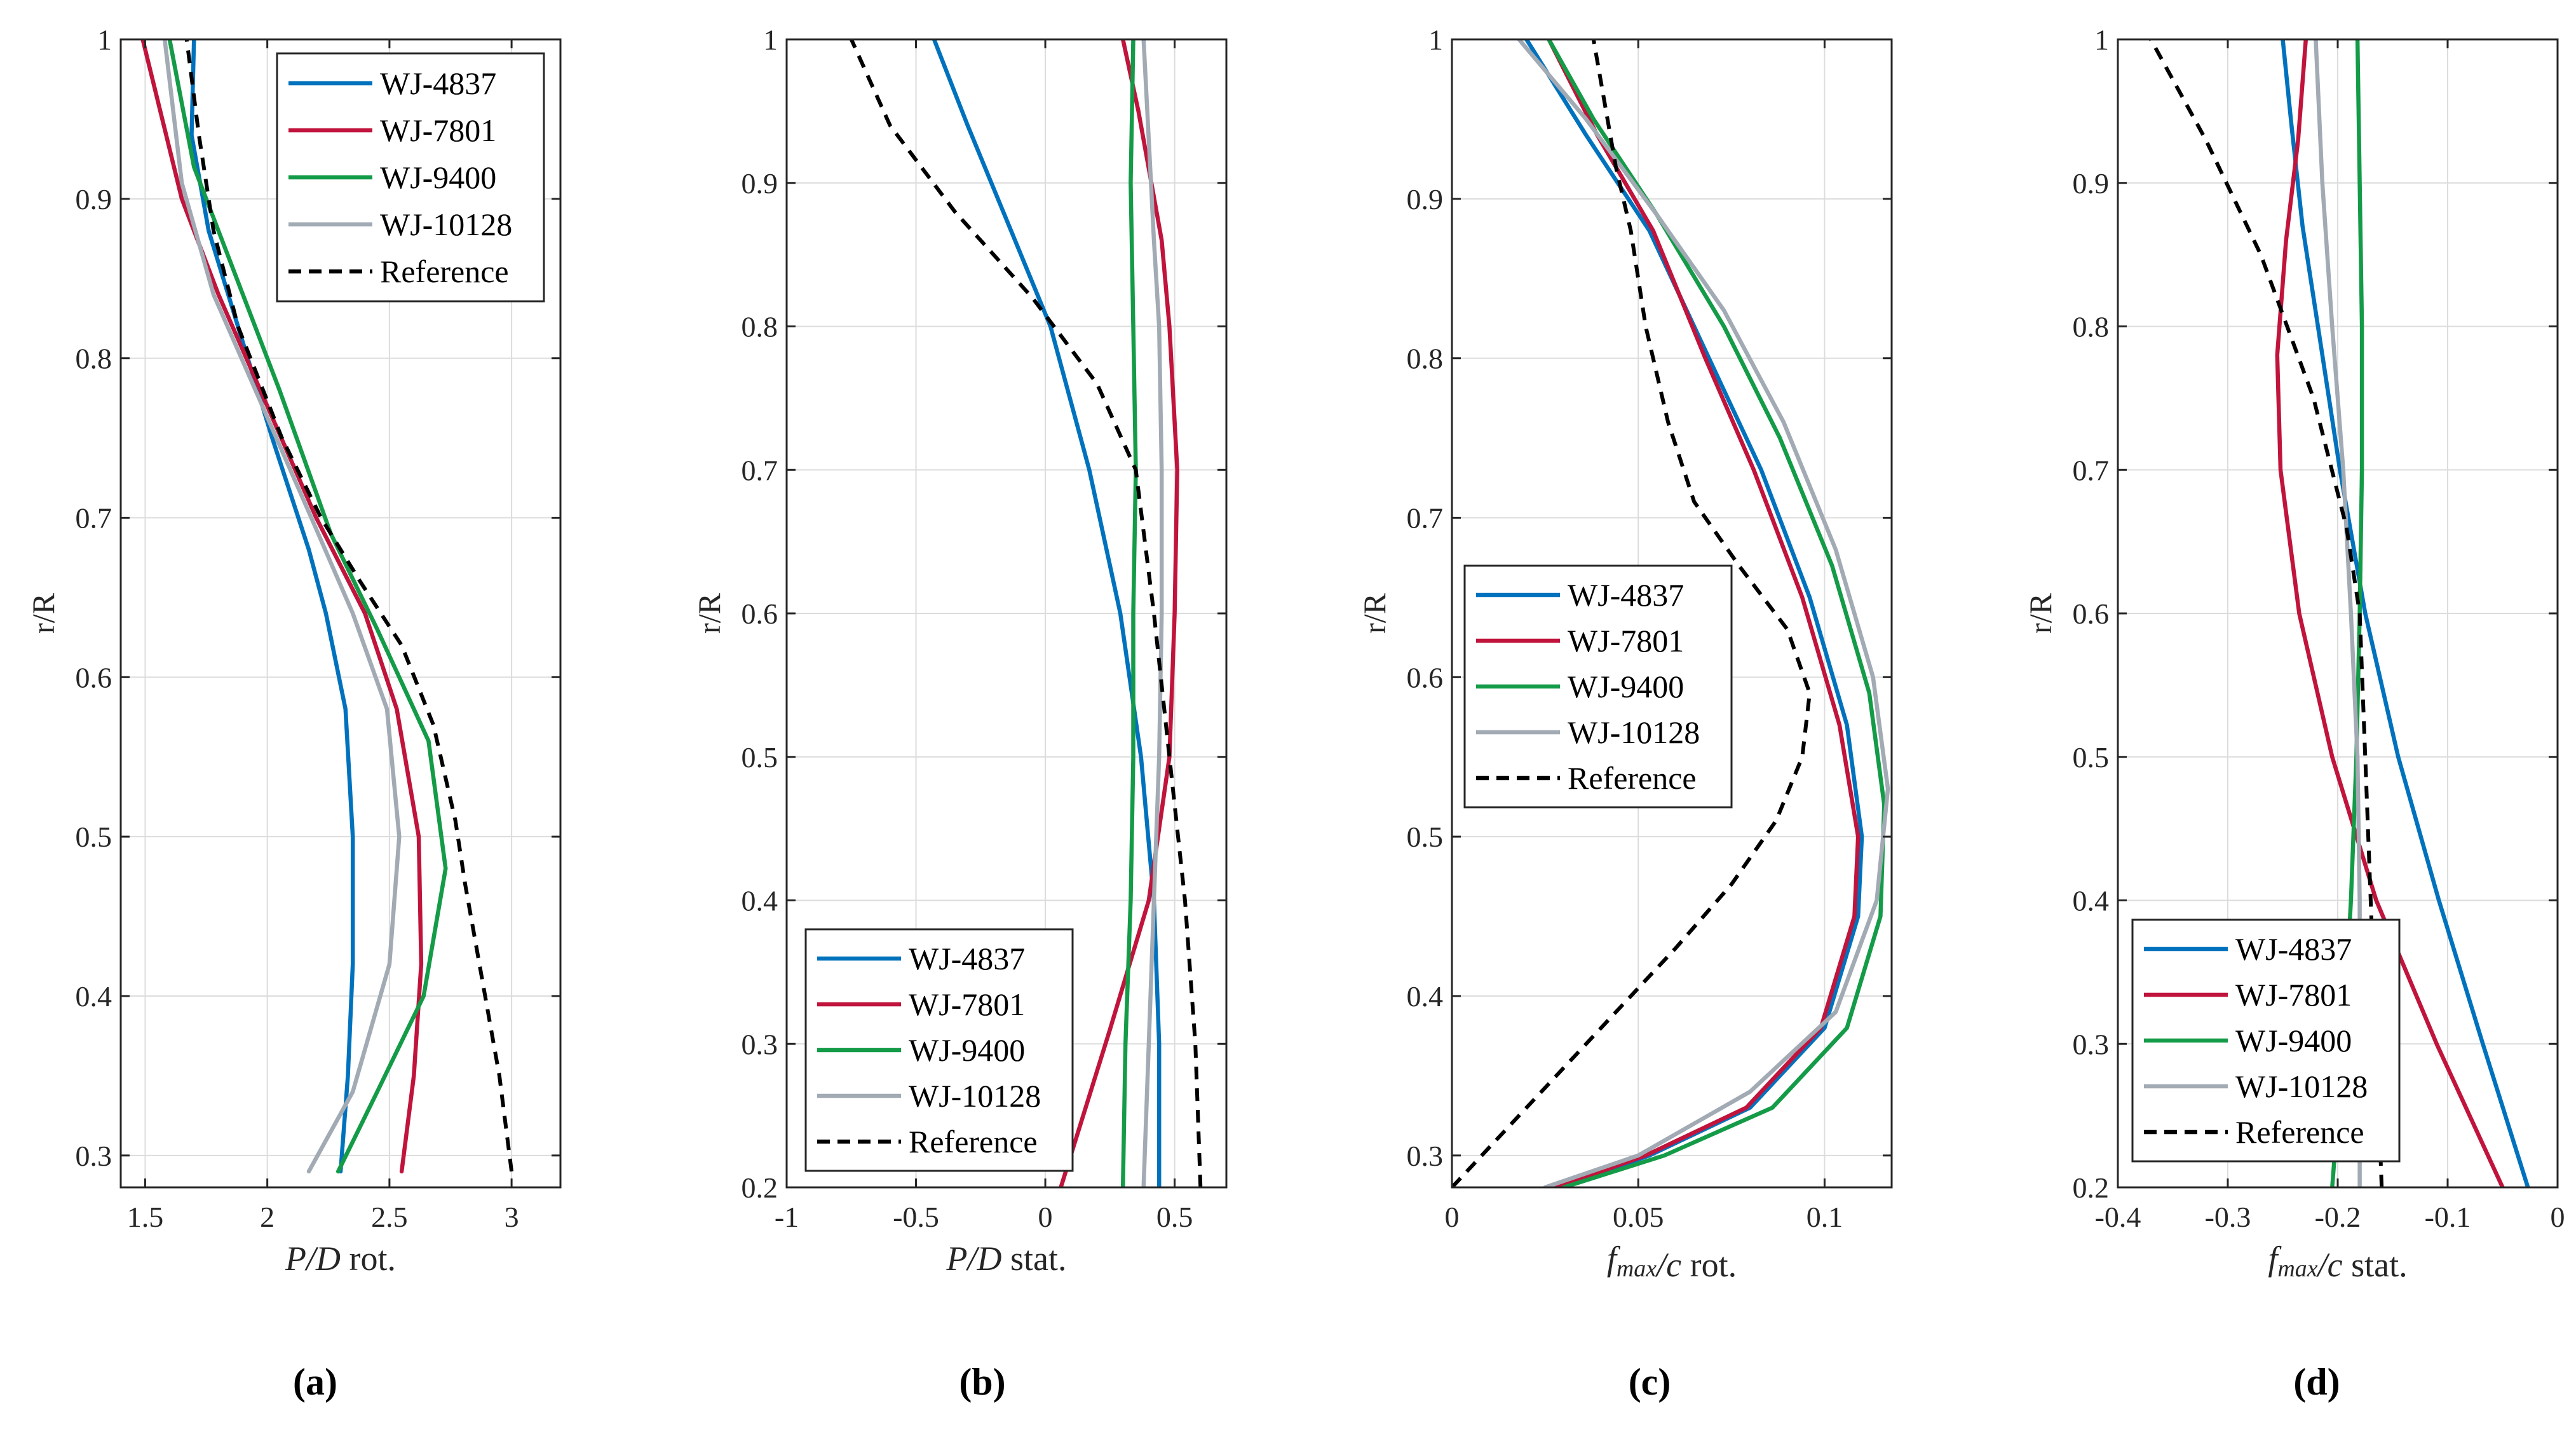 This screenshot has width=2576, height=1434. Describe the element at coordinates (1638, 1217) in the screenshot. I see `x-tick-label: 0.05` at that location.